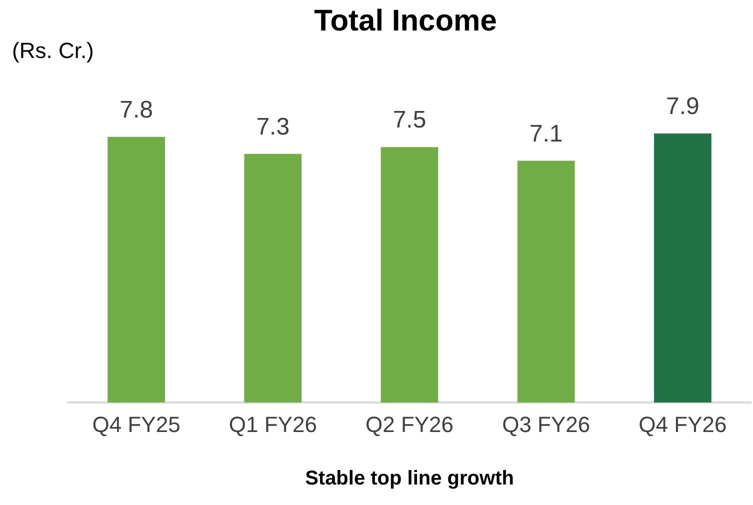  I want to click on data-label: 7.1, so click(546, 134).